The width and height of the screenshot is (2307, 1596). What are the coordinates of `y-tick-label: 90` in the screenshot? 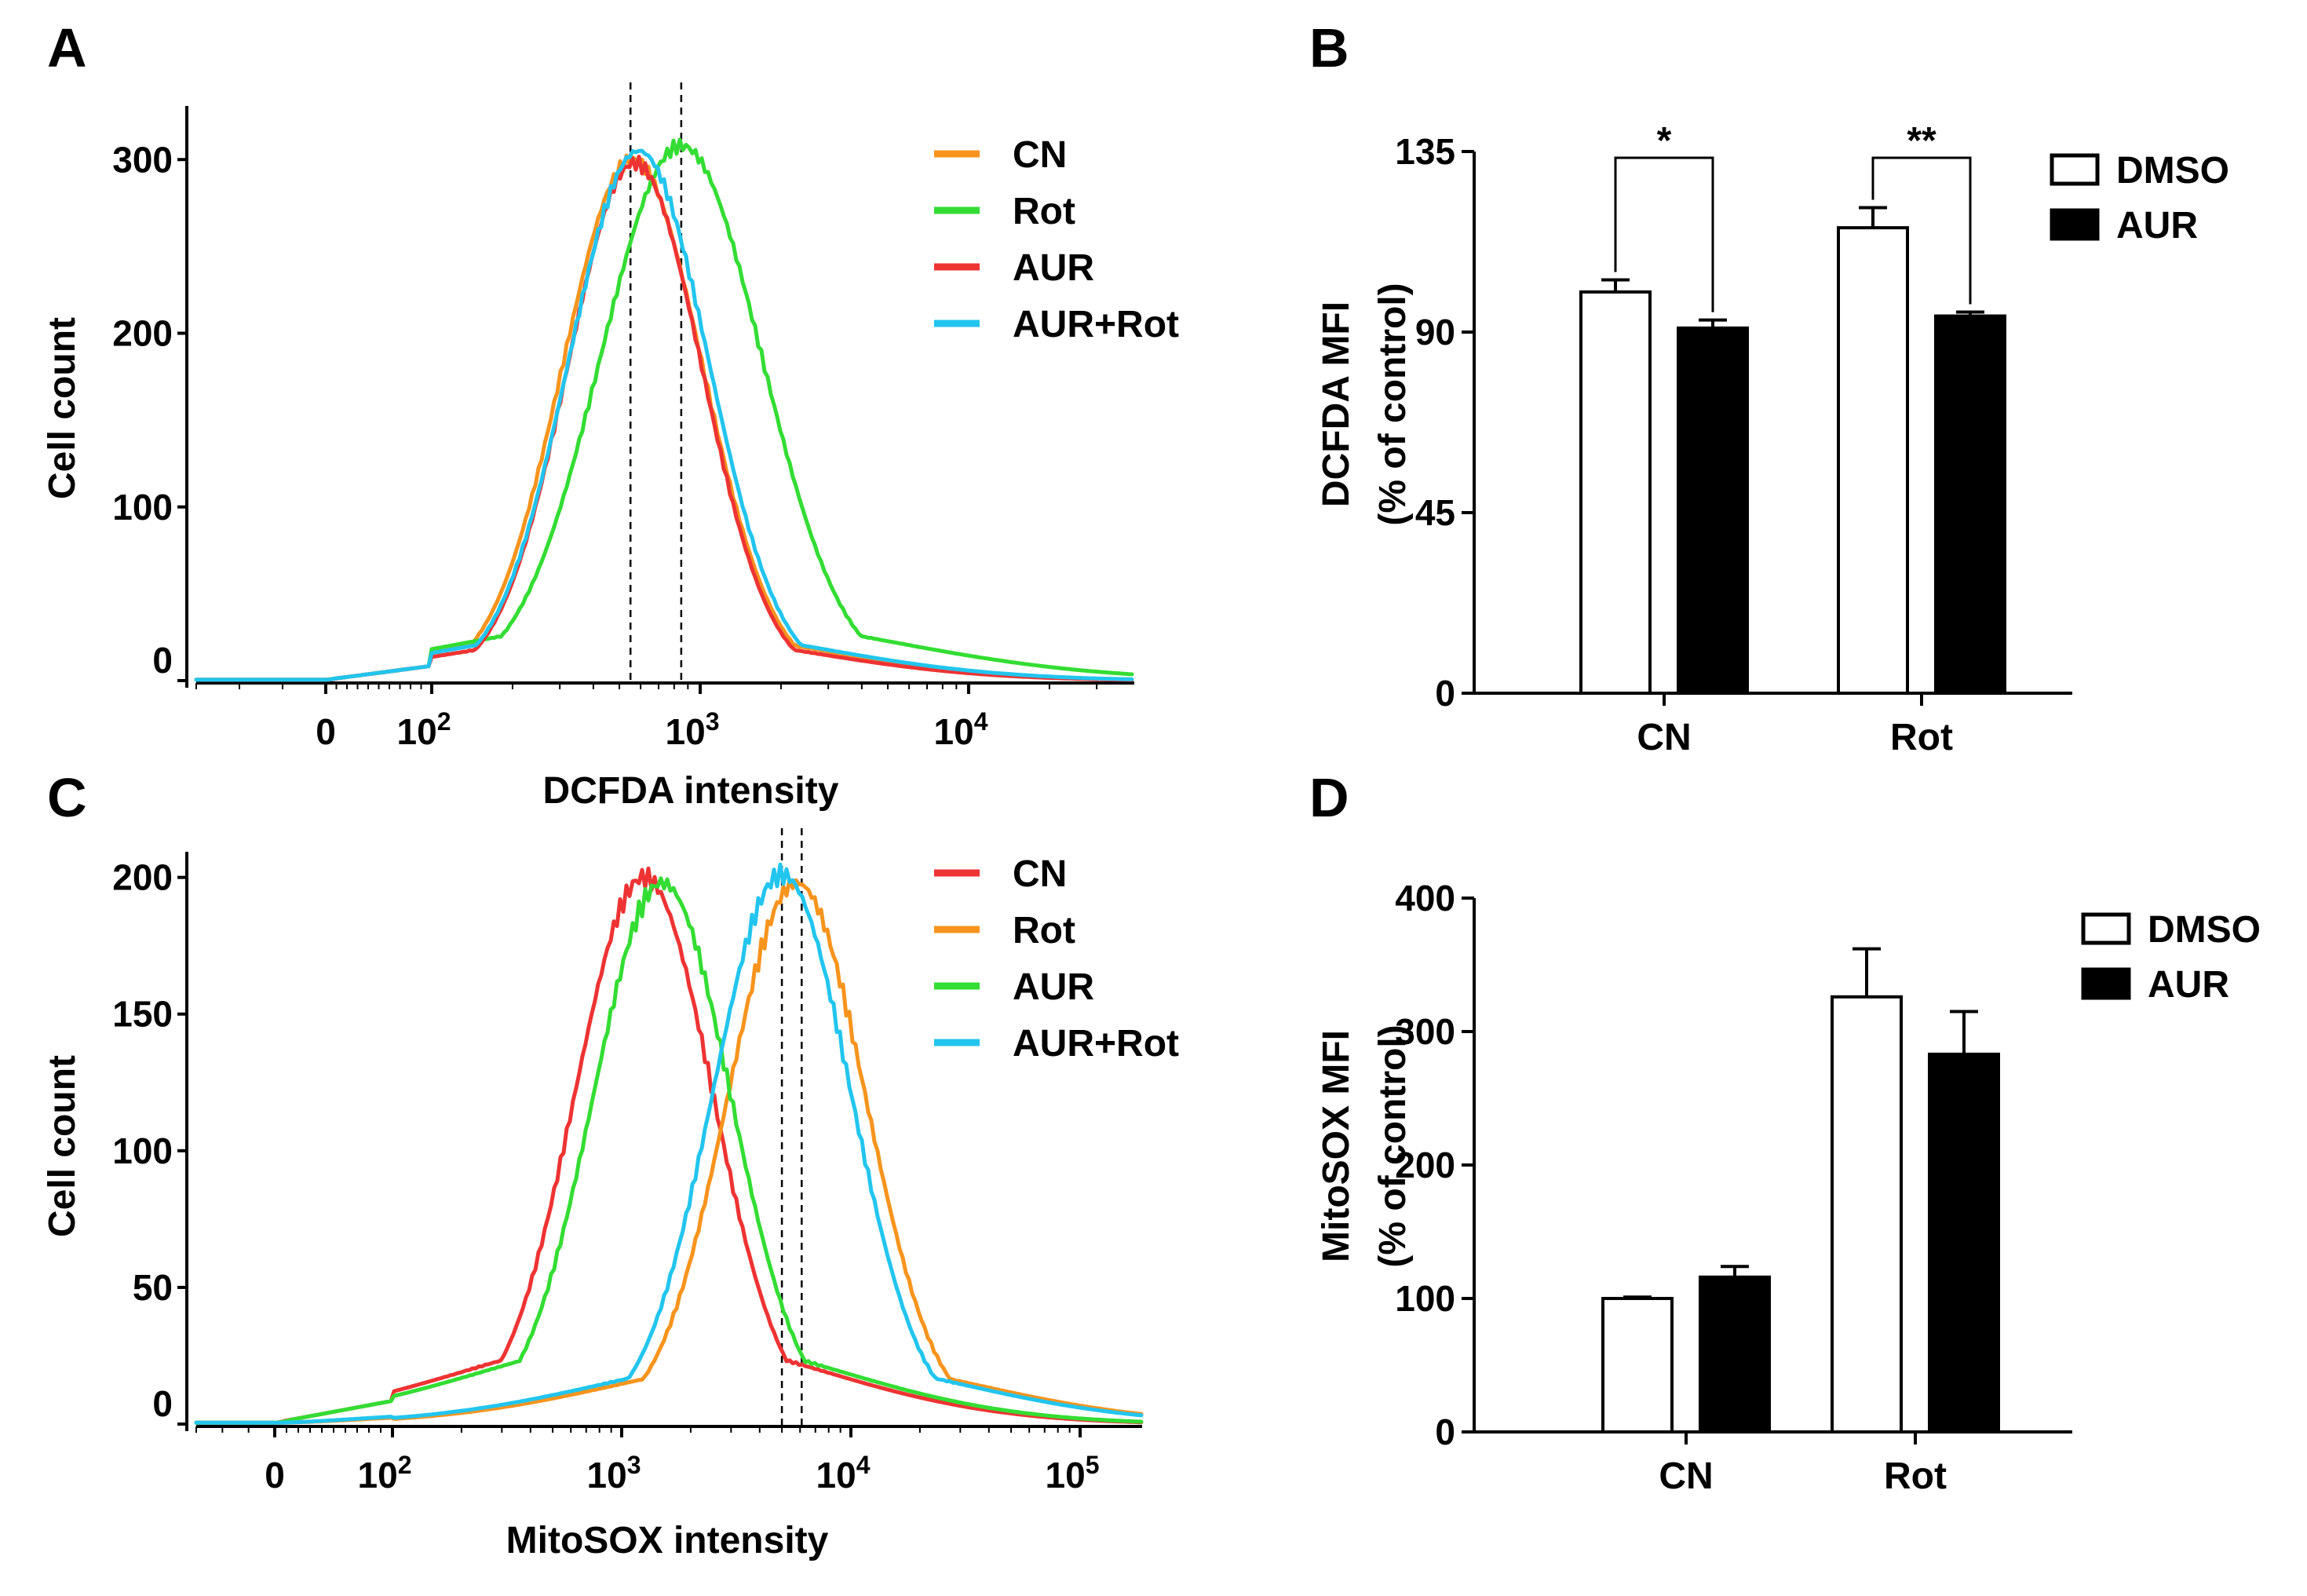 It's located at (1435, 332).